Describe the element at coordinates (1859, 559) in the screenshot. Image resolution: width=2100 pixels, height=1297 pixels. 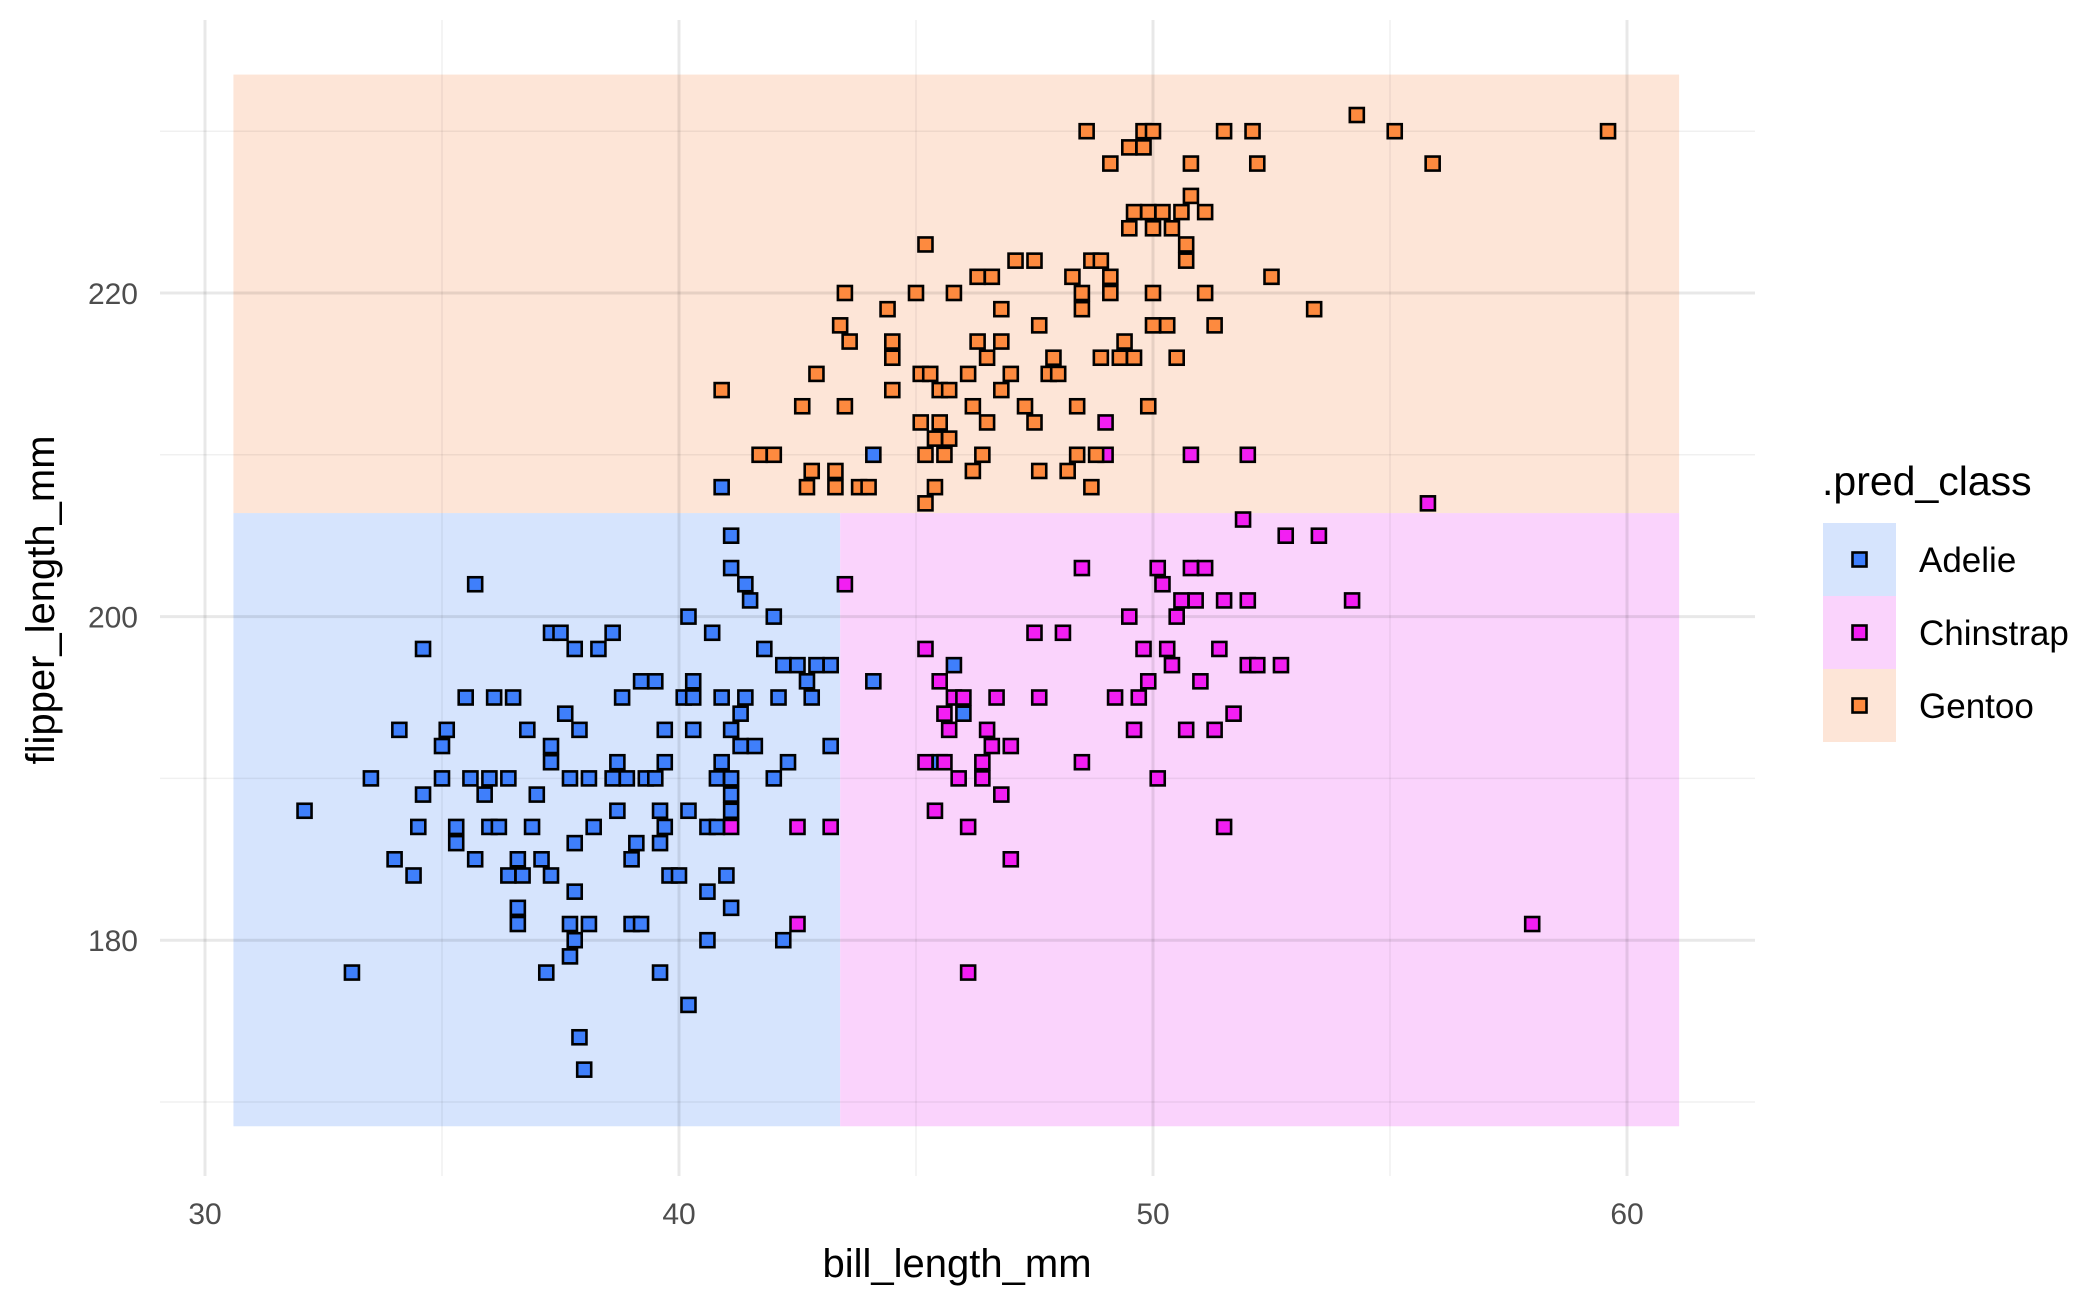
I see `legend-marker-adelie` at that location.